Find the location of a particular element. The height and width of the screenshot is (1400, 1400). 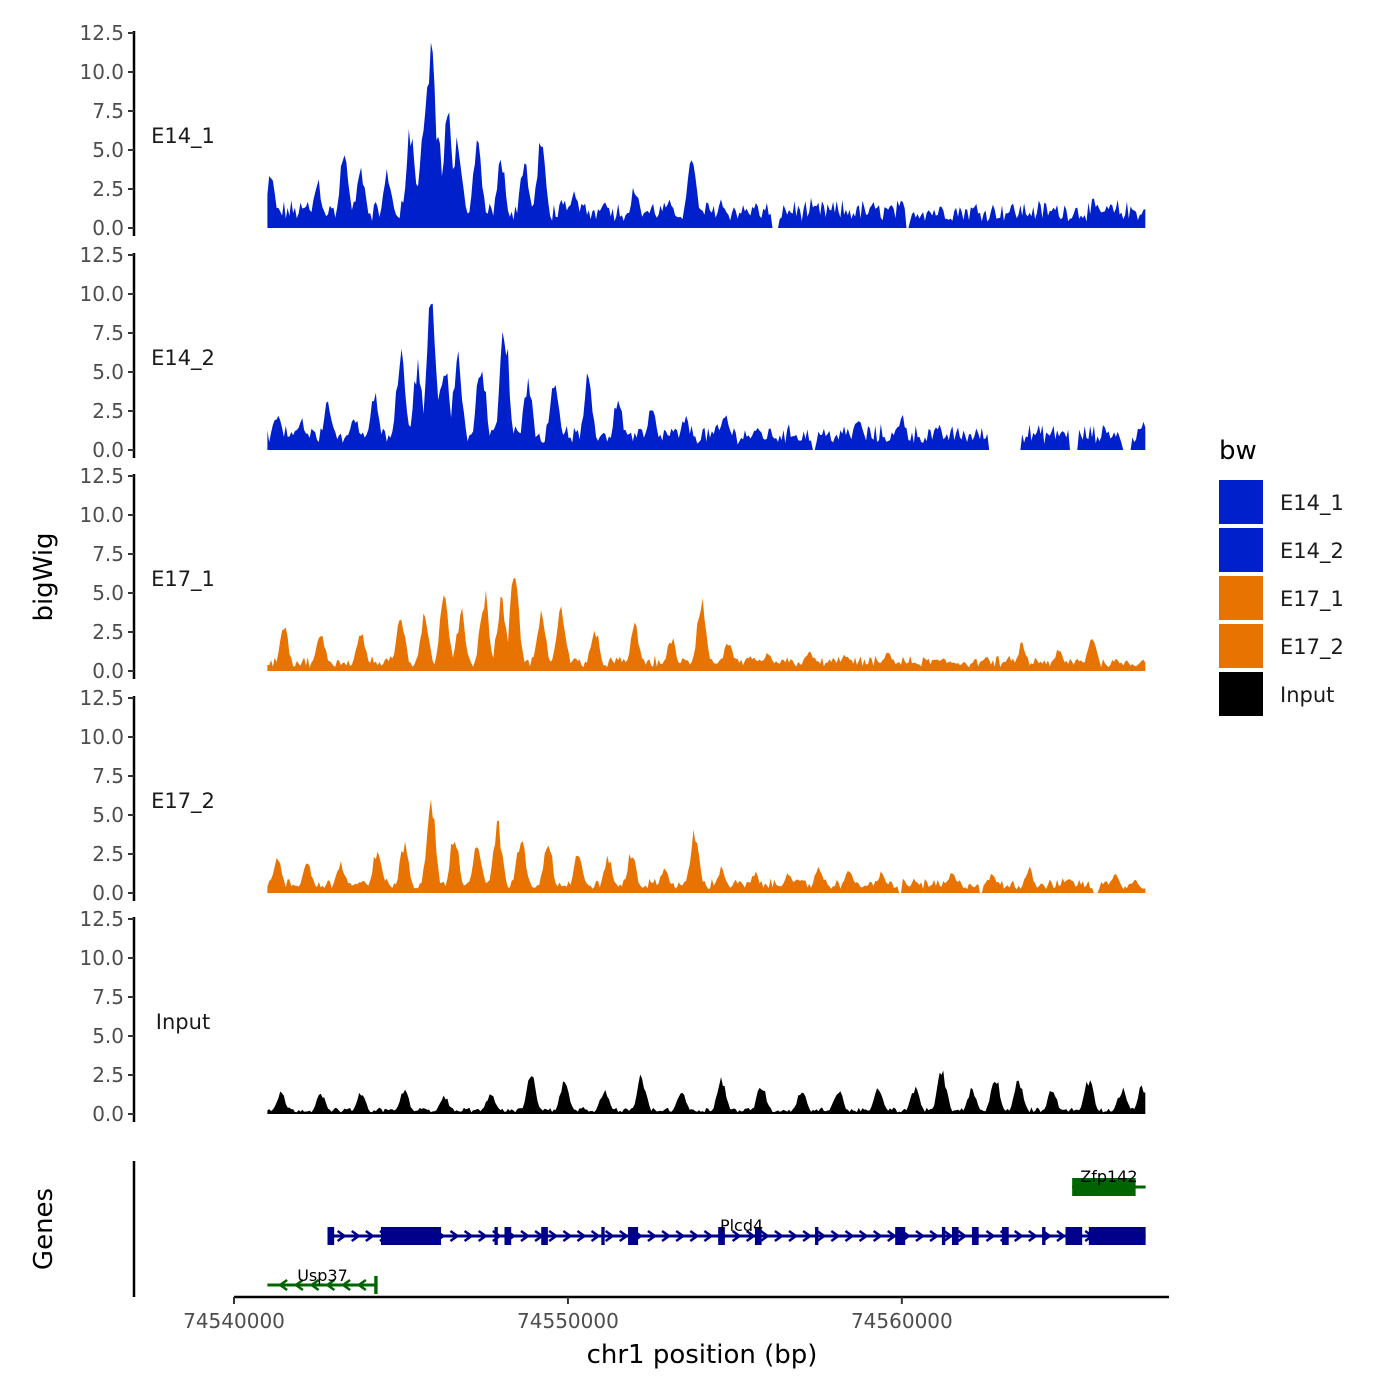

track-label-E17_2: E17_2 is located at coordinates (183, 801).